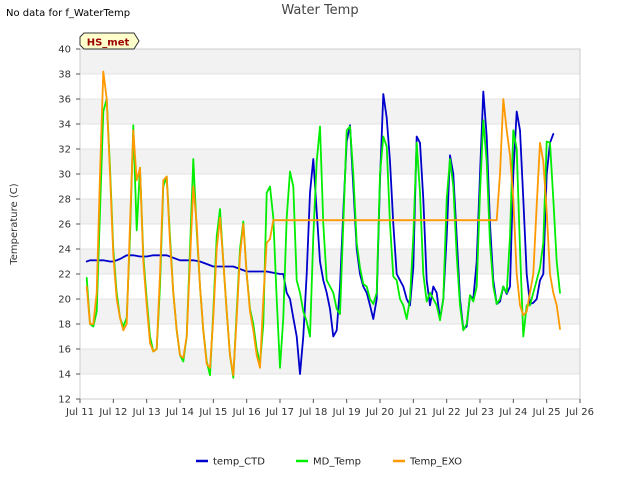 This screenshot has height=480, width=640. What do you see at coordinates (64, 400) in the screenshot?
I see `y-tick-label: 12` at bounding box center [64, 400].